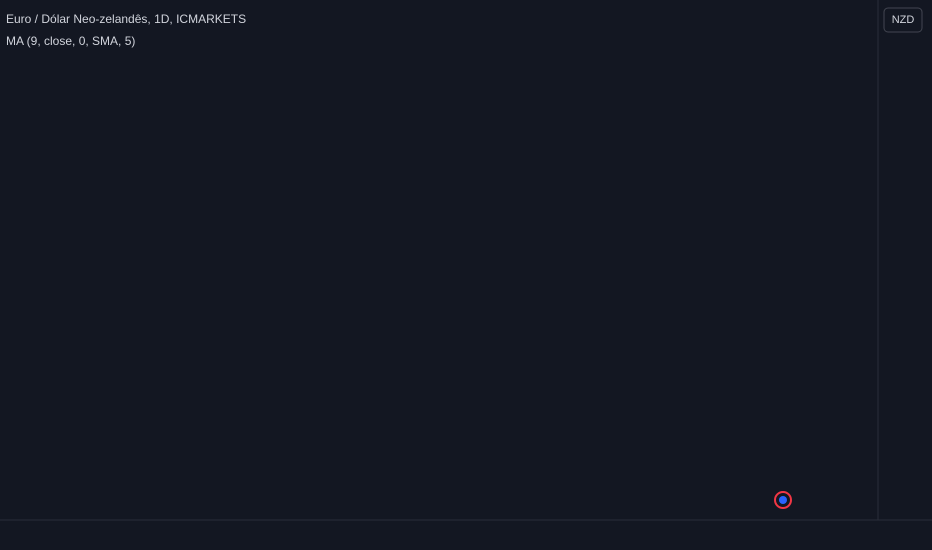 This screenshot has height=550, width=932. What do you see at coordinates (70, 41) in the screenshot?
I see `indicator-label: MA (9, close, 0, SMA, 5)` at bounding box center [70, 41].